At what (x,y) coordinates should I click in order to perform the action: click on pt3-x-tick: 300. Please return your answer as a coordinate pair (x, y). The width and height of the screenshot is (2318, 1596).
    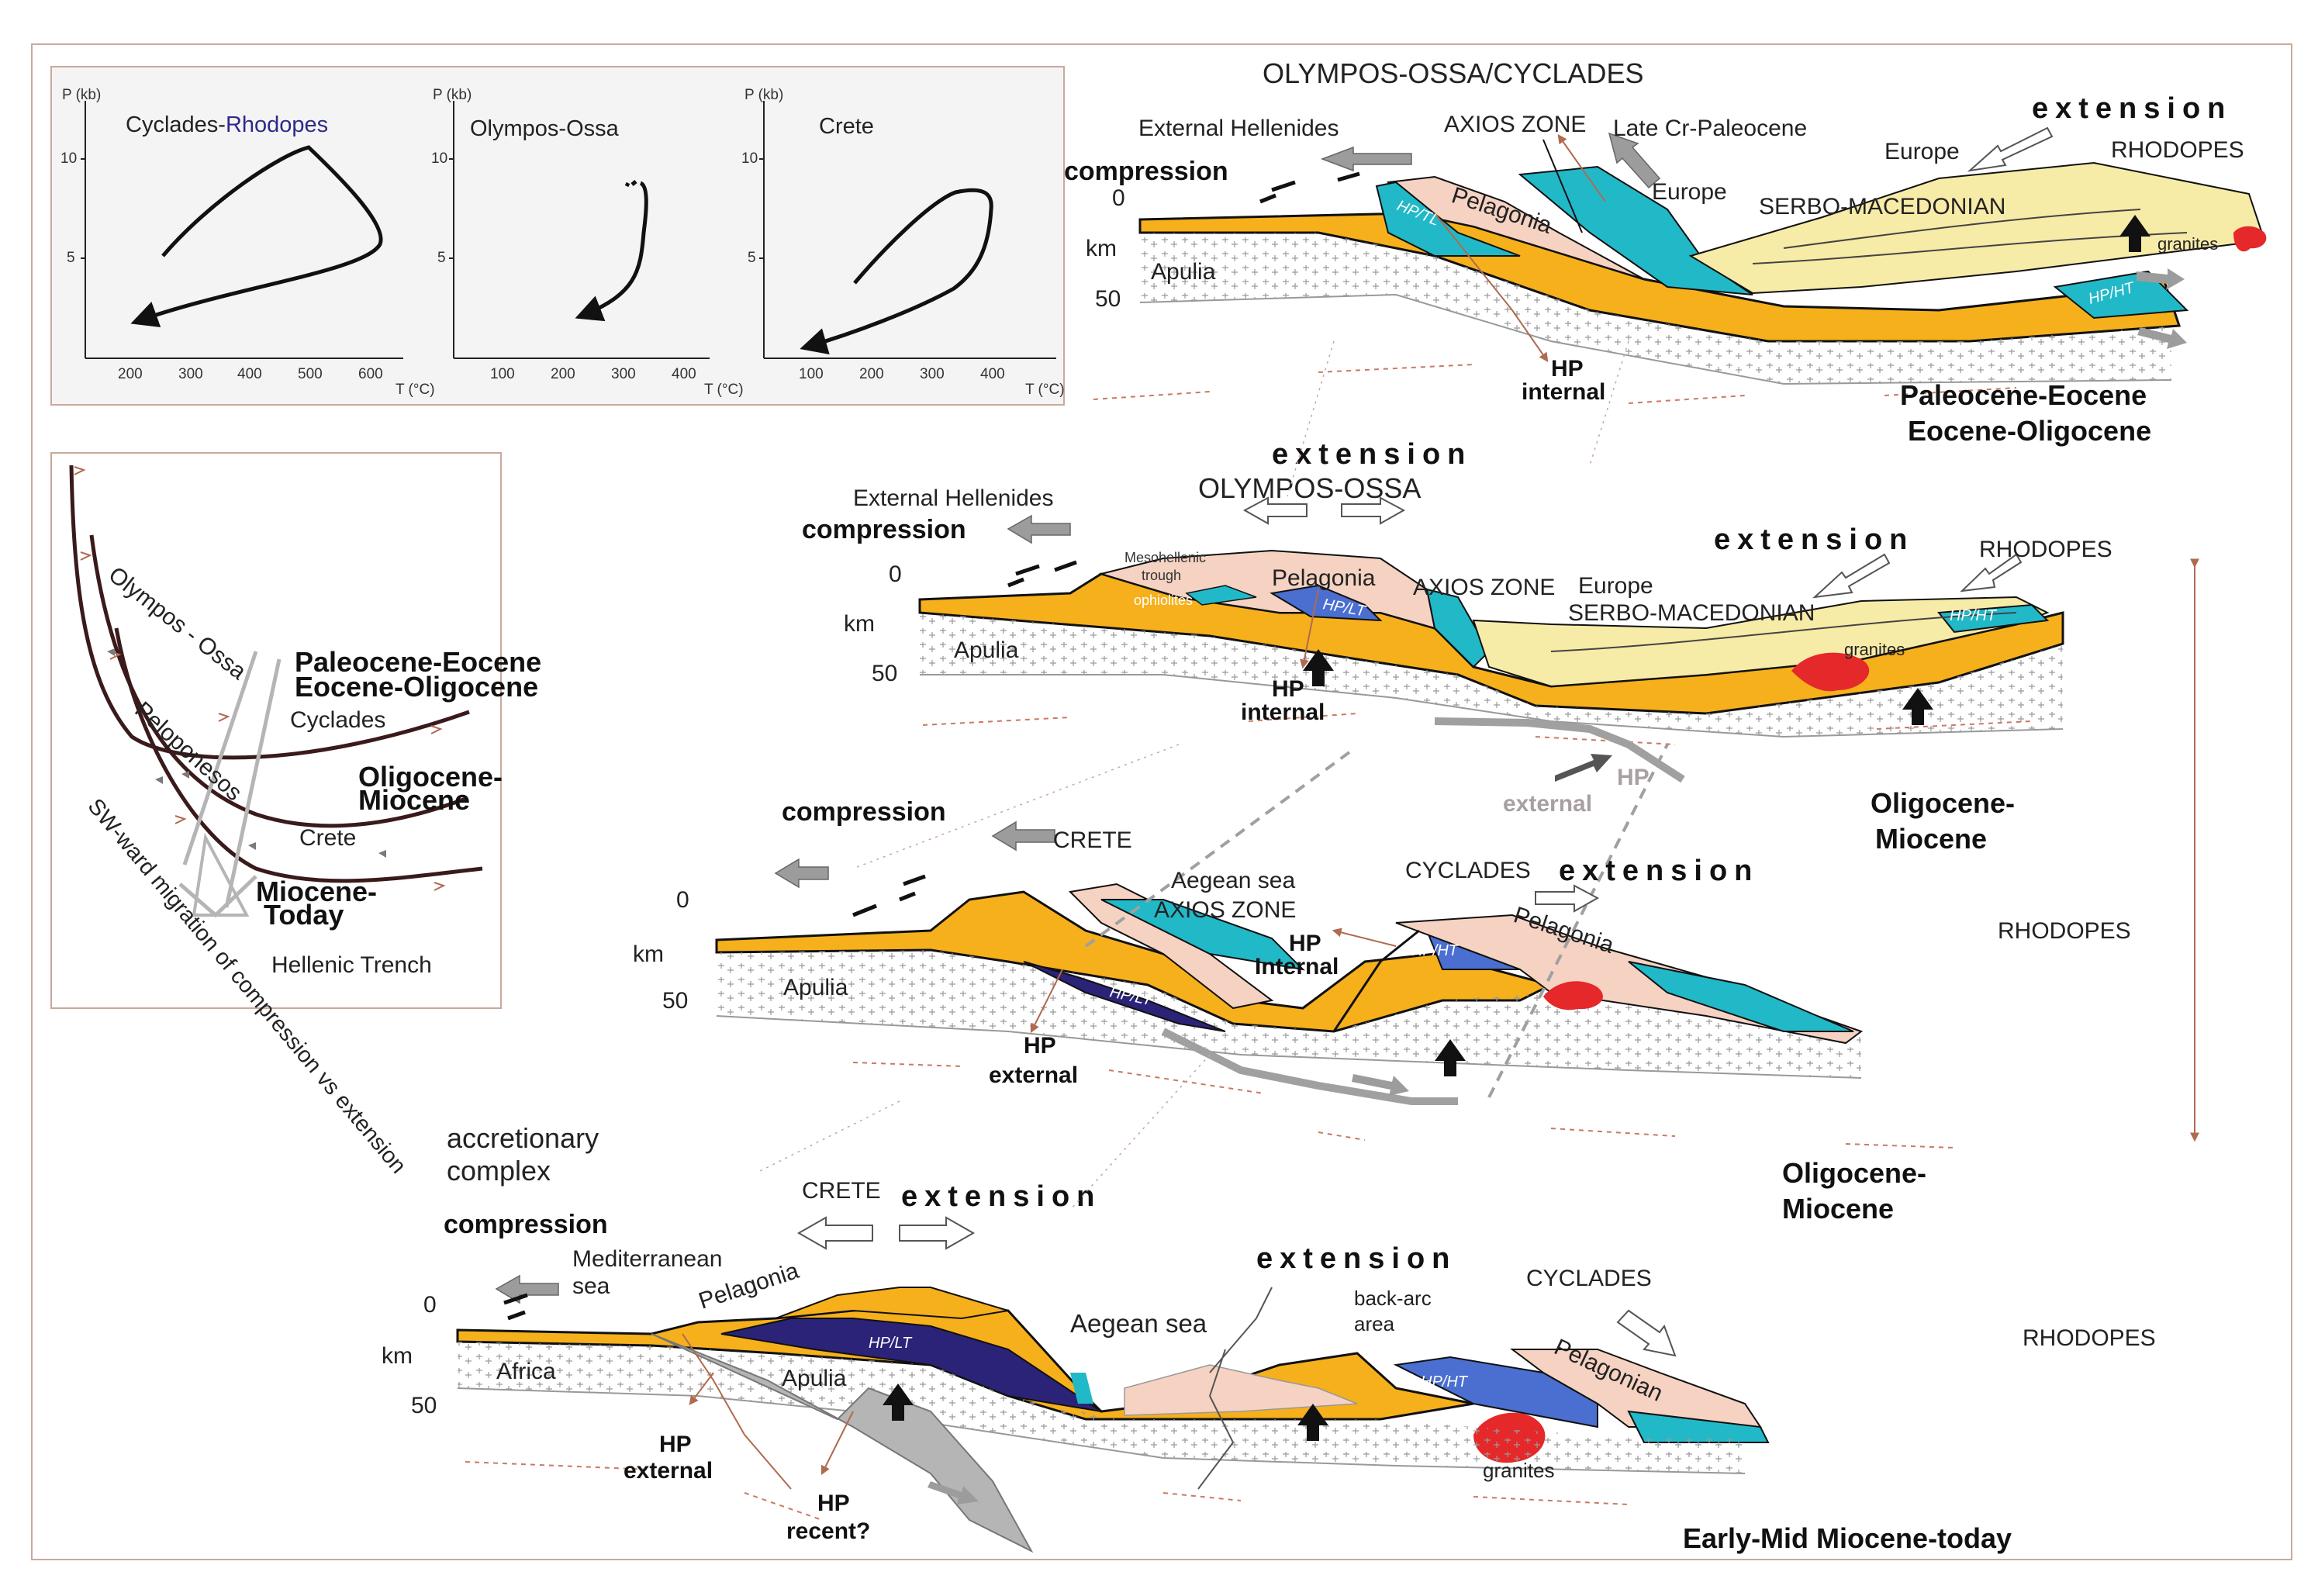
    Looking at the image, I should click on (932, 374).